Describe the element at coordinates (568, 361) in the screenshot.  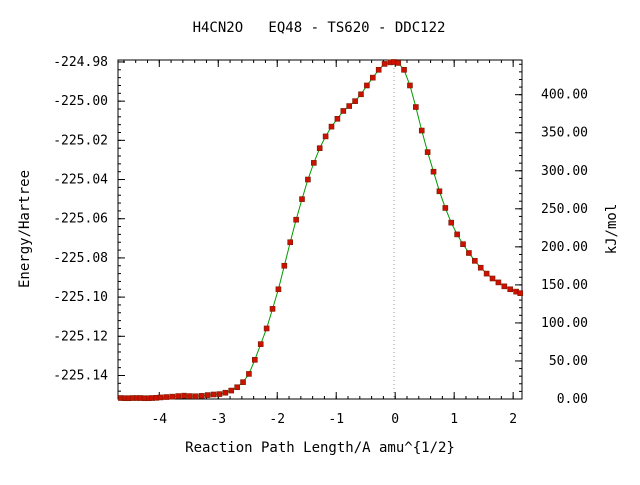
I see `y2-tick-label: 50.00` at that location.